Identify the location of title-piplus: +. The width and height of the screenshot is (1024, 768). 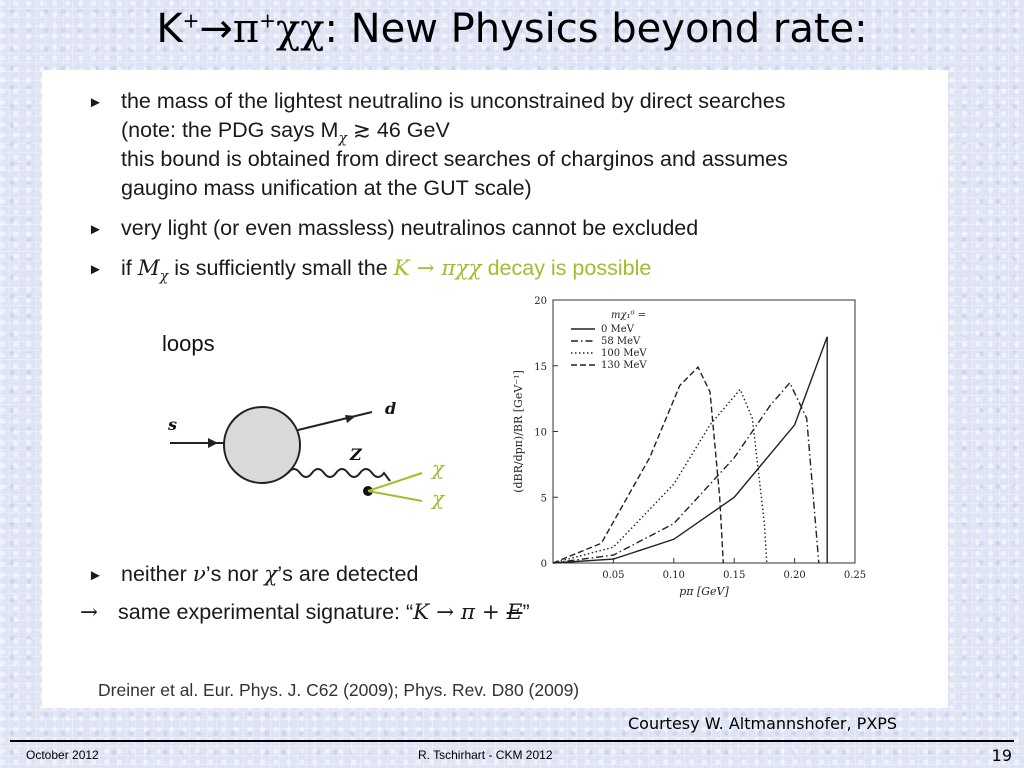
(267, 20).